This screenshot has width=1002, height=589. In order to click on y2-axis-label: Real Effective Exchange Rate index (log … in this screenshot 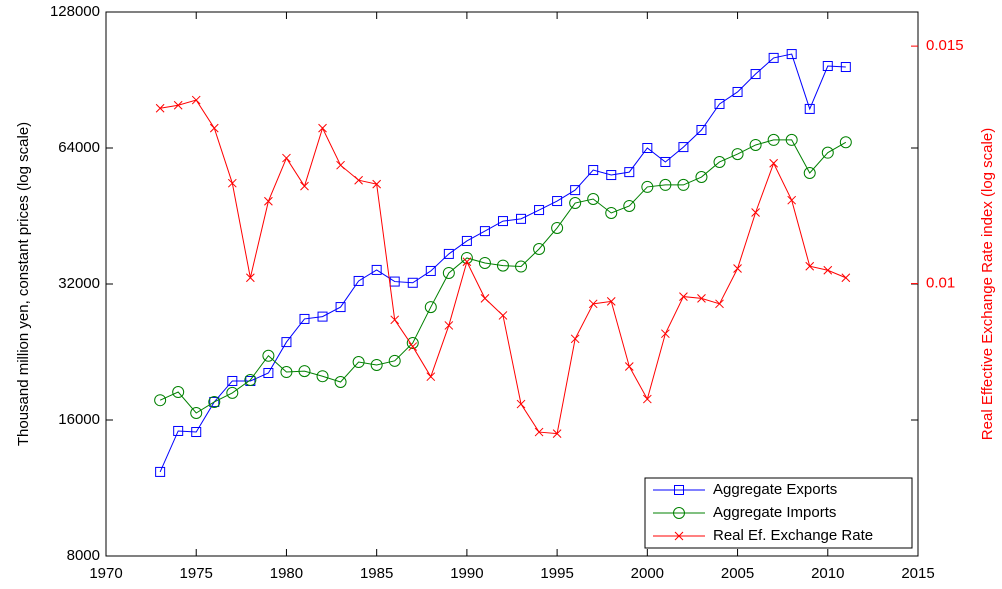, I will do `click(987, 284)`.